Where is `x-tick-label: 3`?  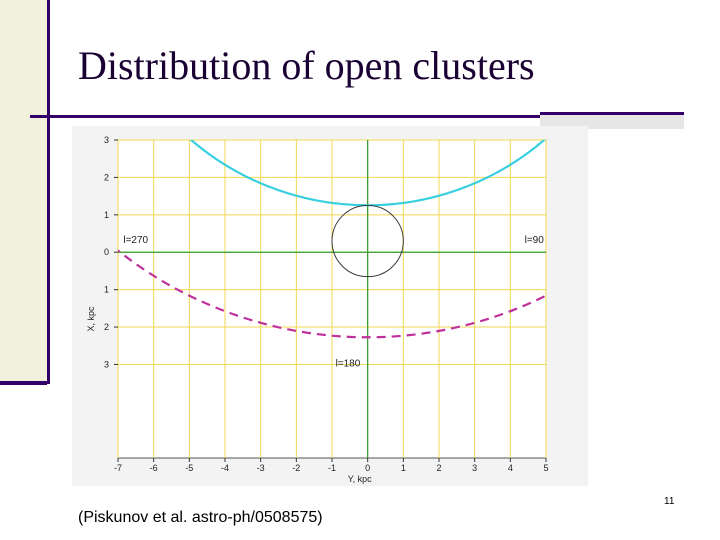 x-tick-label: 3 is located at coordinates (474, 468).